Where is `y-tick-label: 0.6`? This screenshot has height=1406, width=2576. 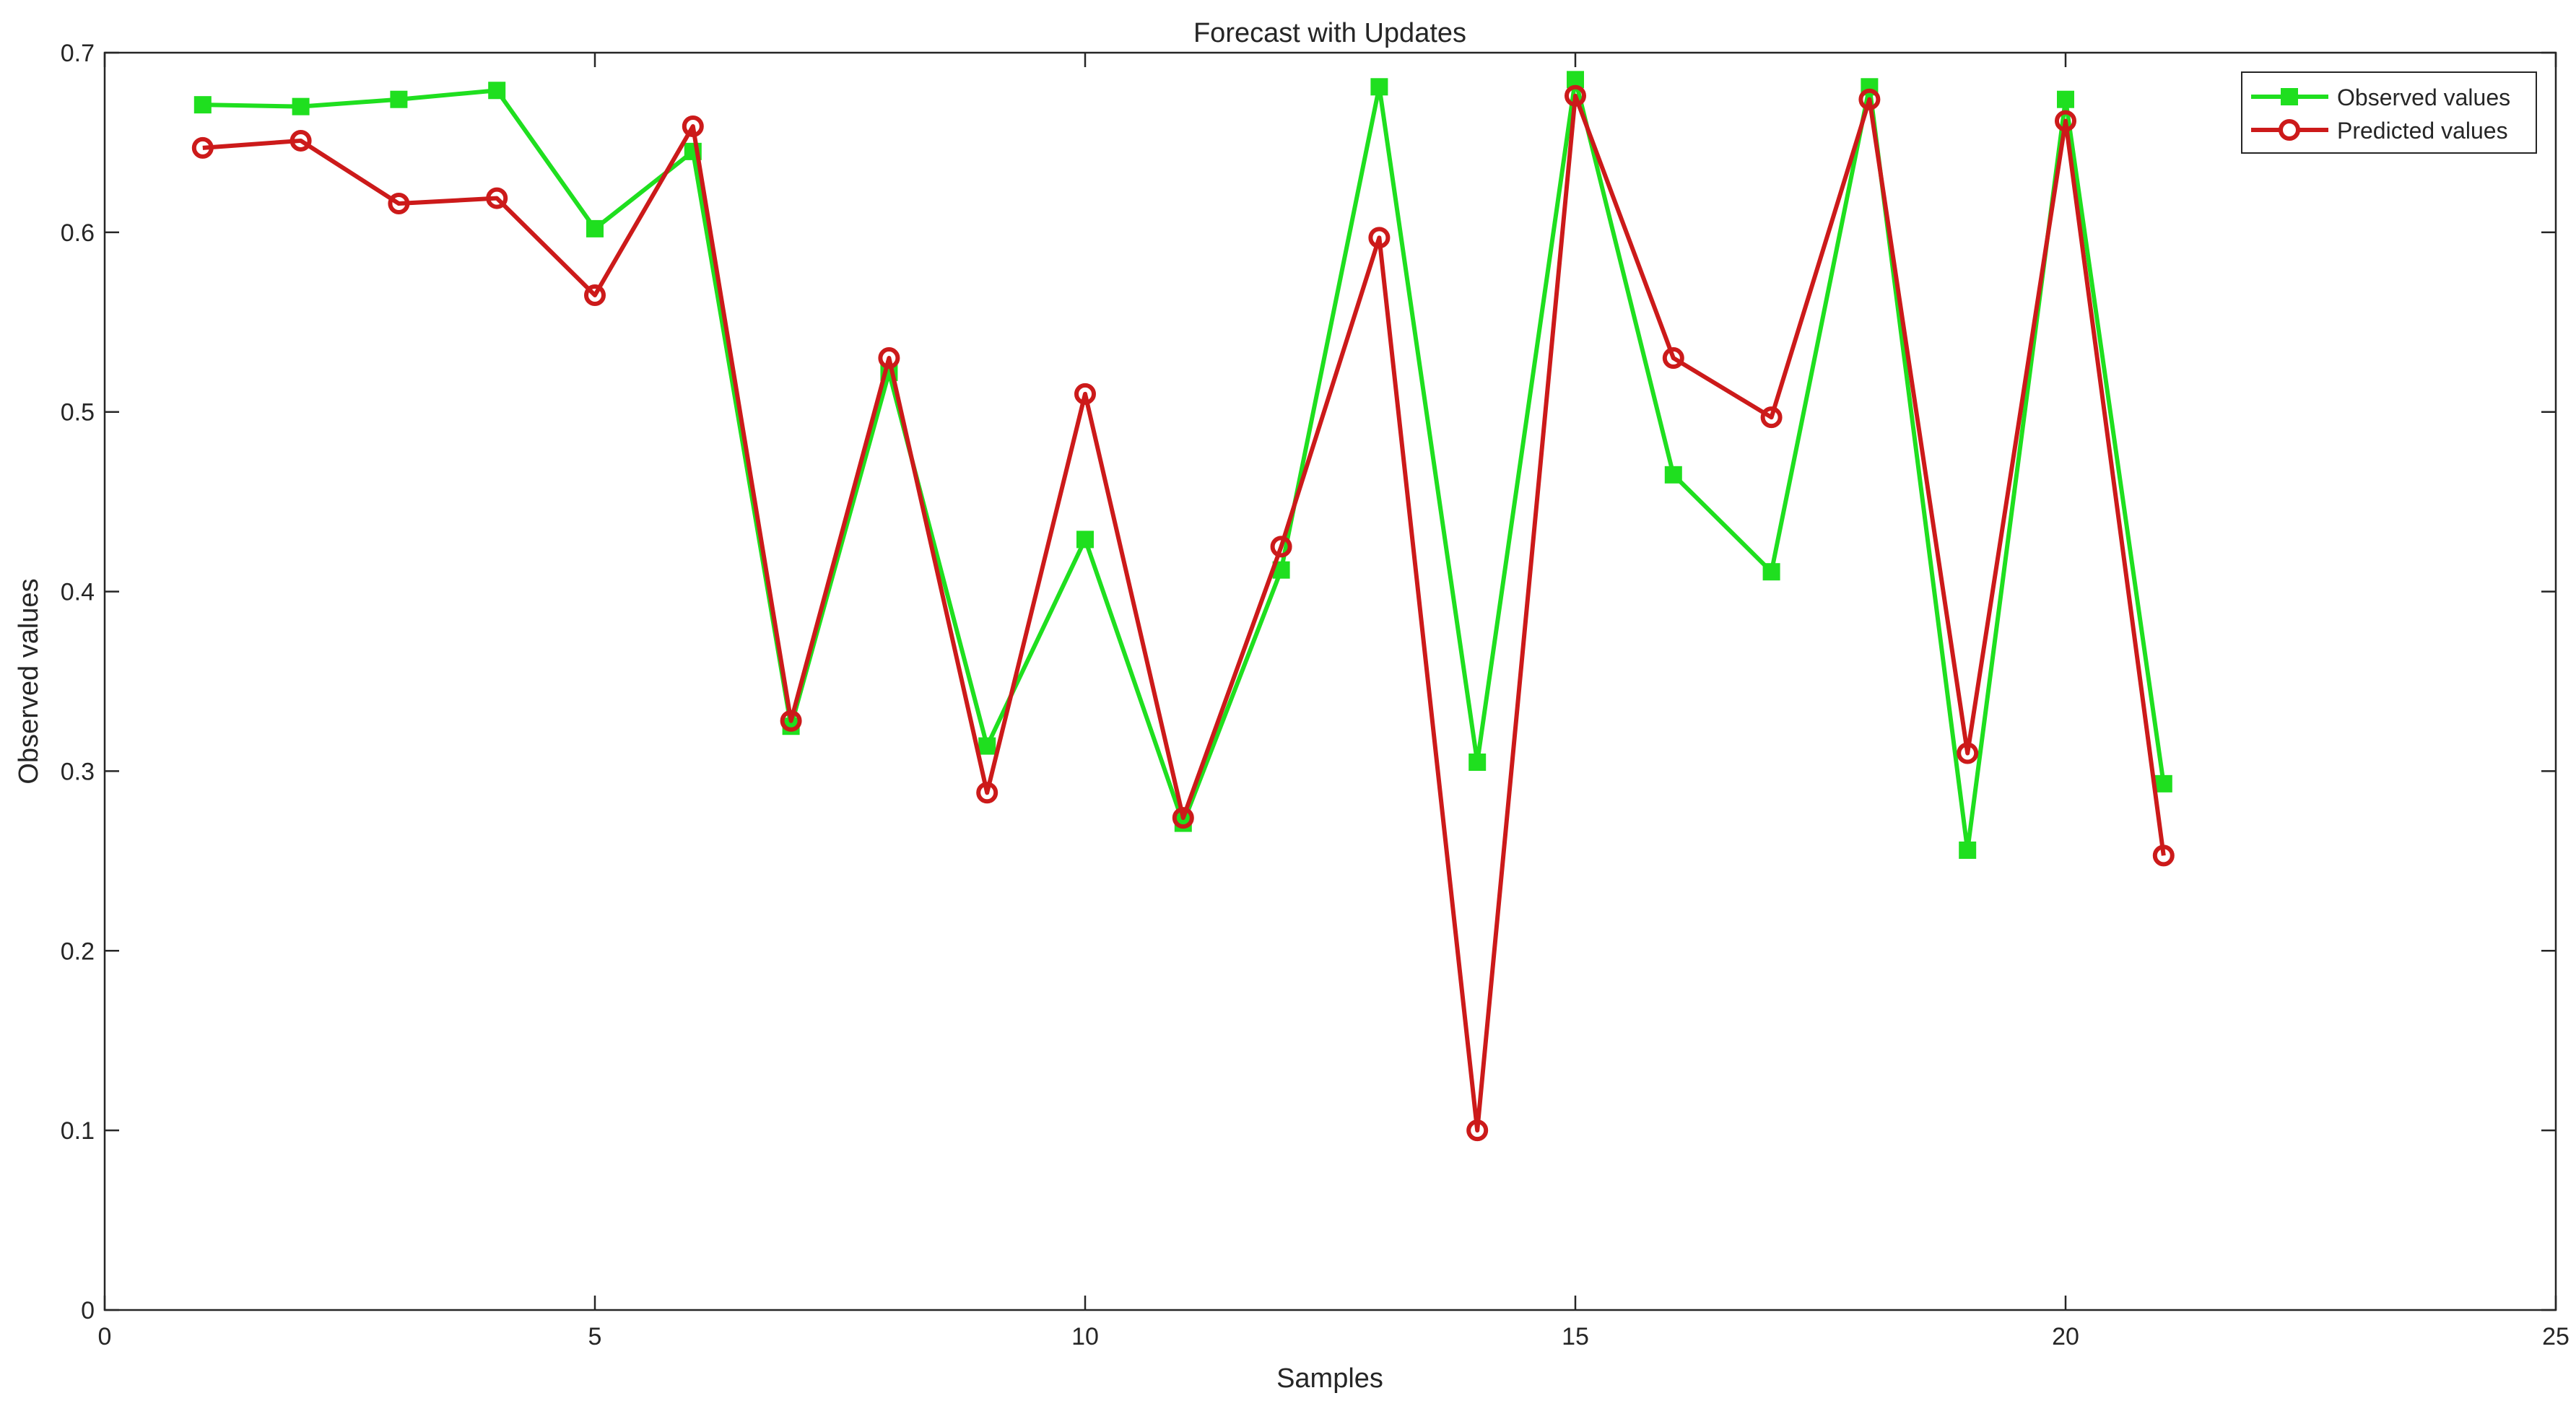 y-tick-label: 0.6 is located at coordinates (78, 233).